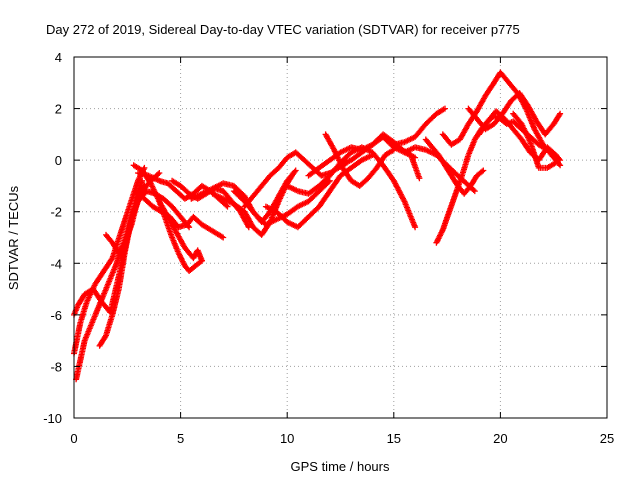 This screenshot has width=640, height=480. I want to click on y-tick-label: -2, so click(56, 212).